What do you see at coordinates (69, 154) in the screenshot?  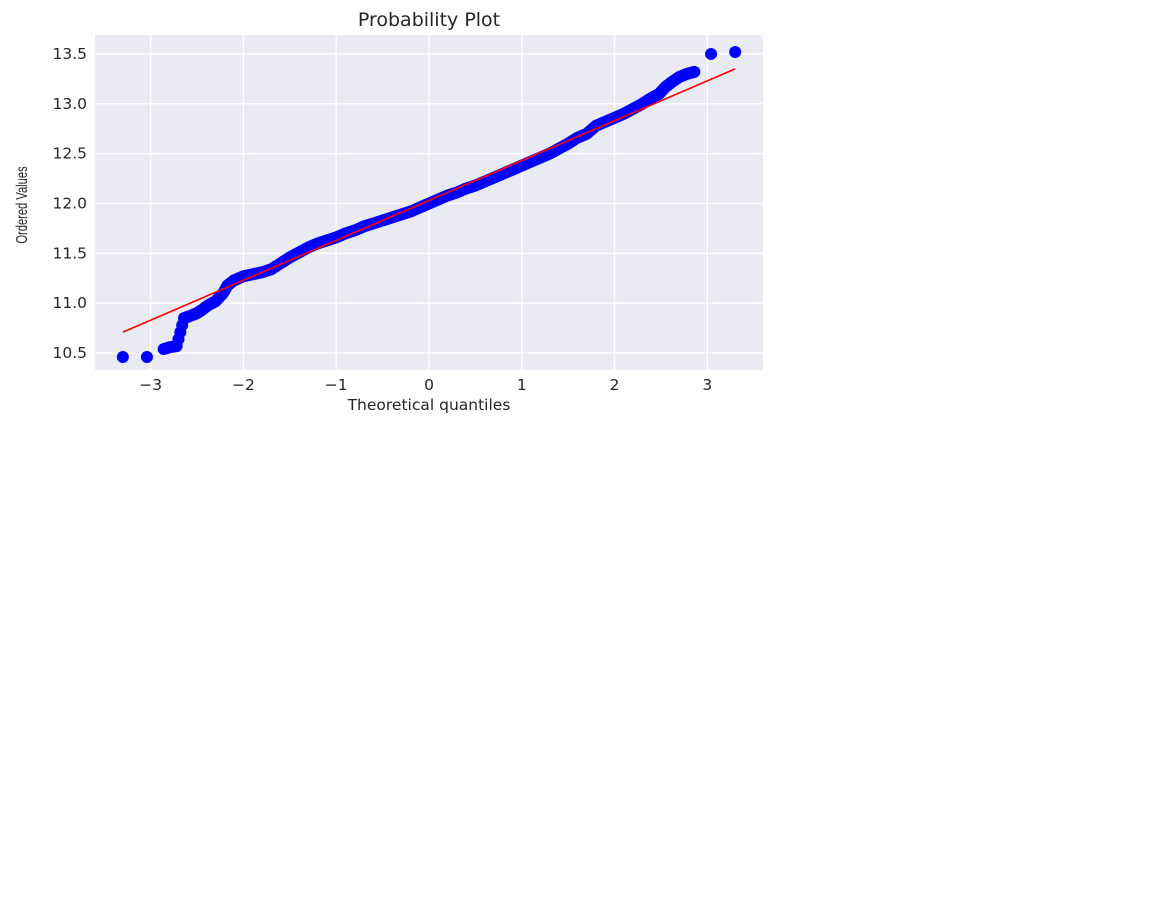 I see `y-tick-label: 12.5` at bounding box center [69, 154].